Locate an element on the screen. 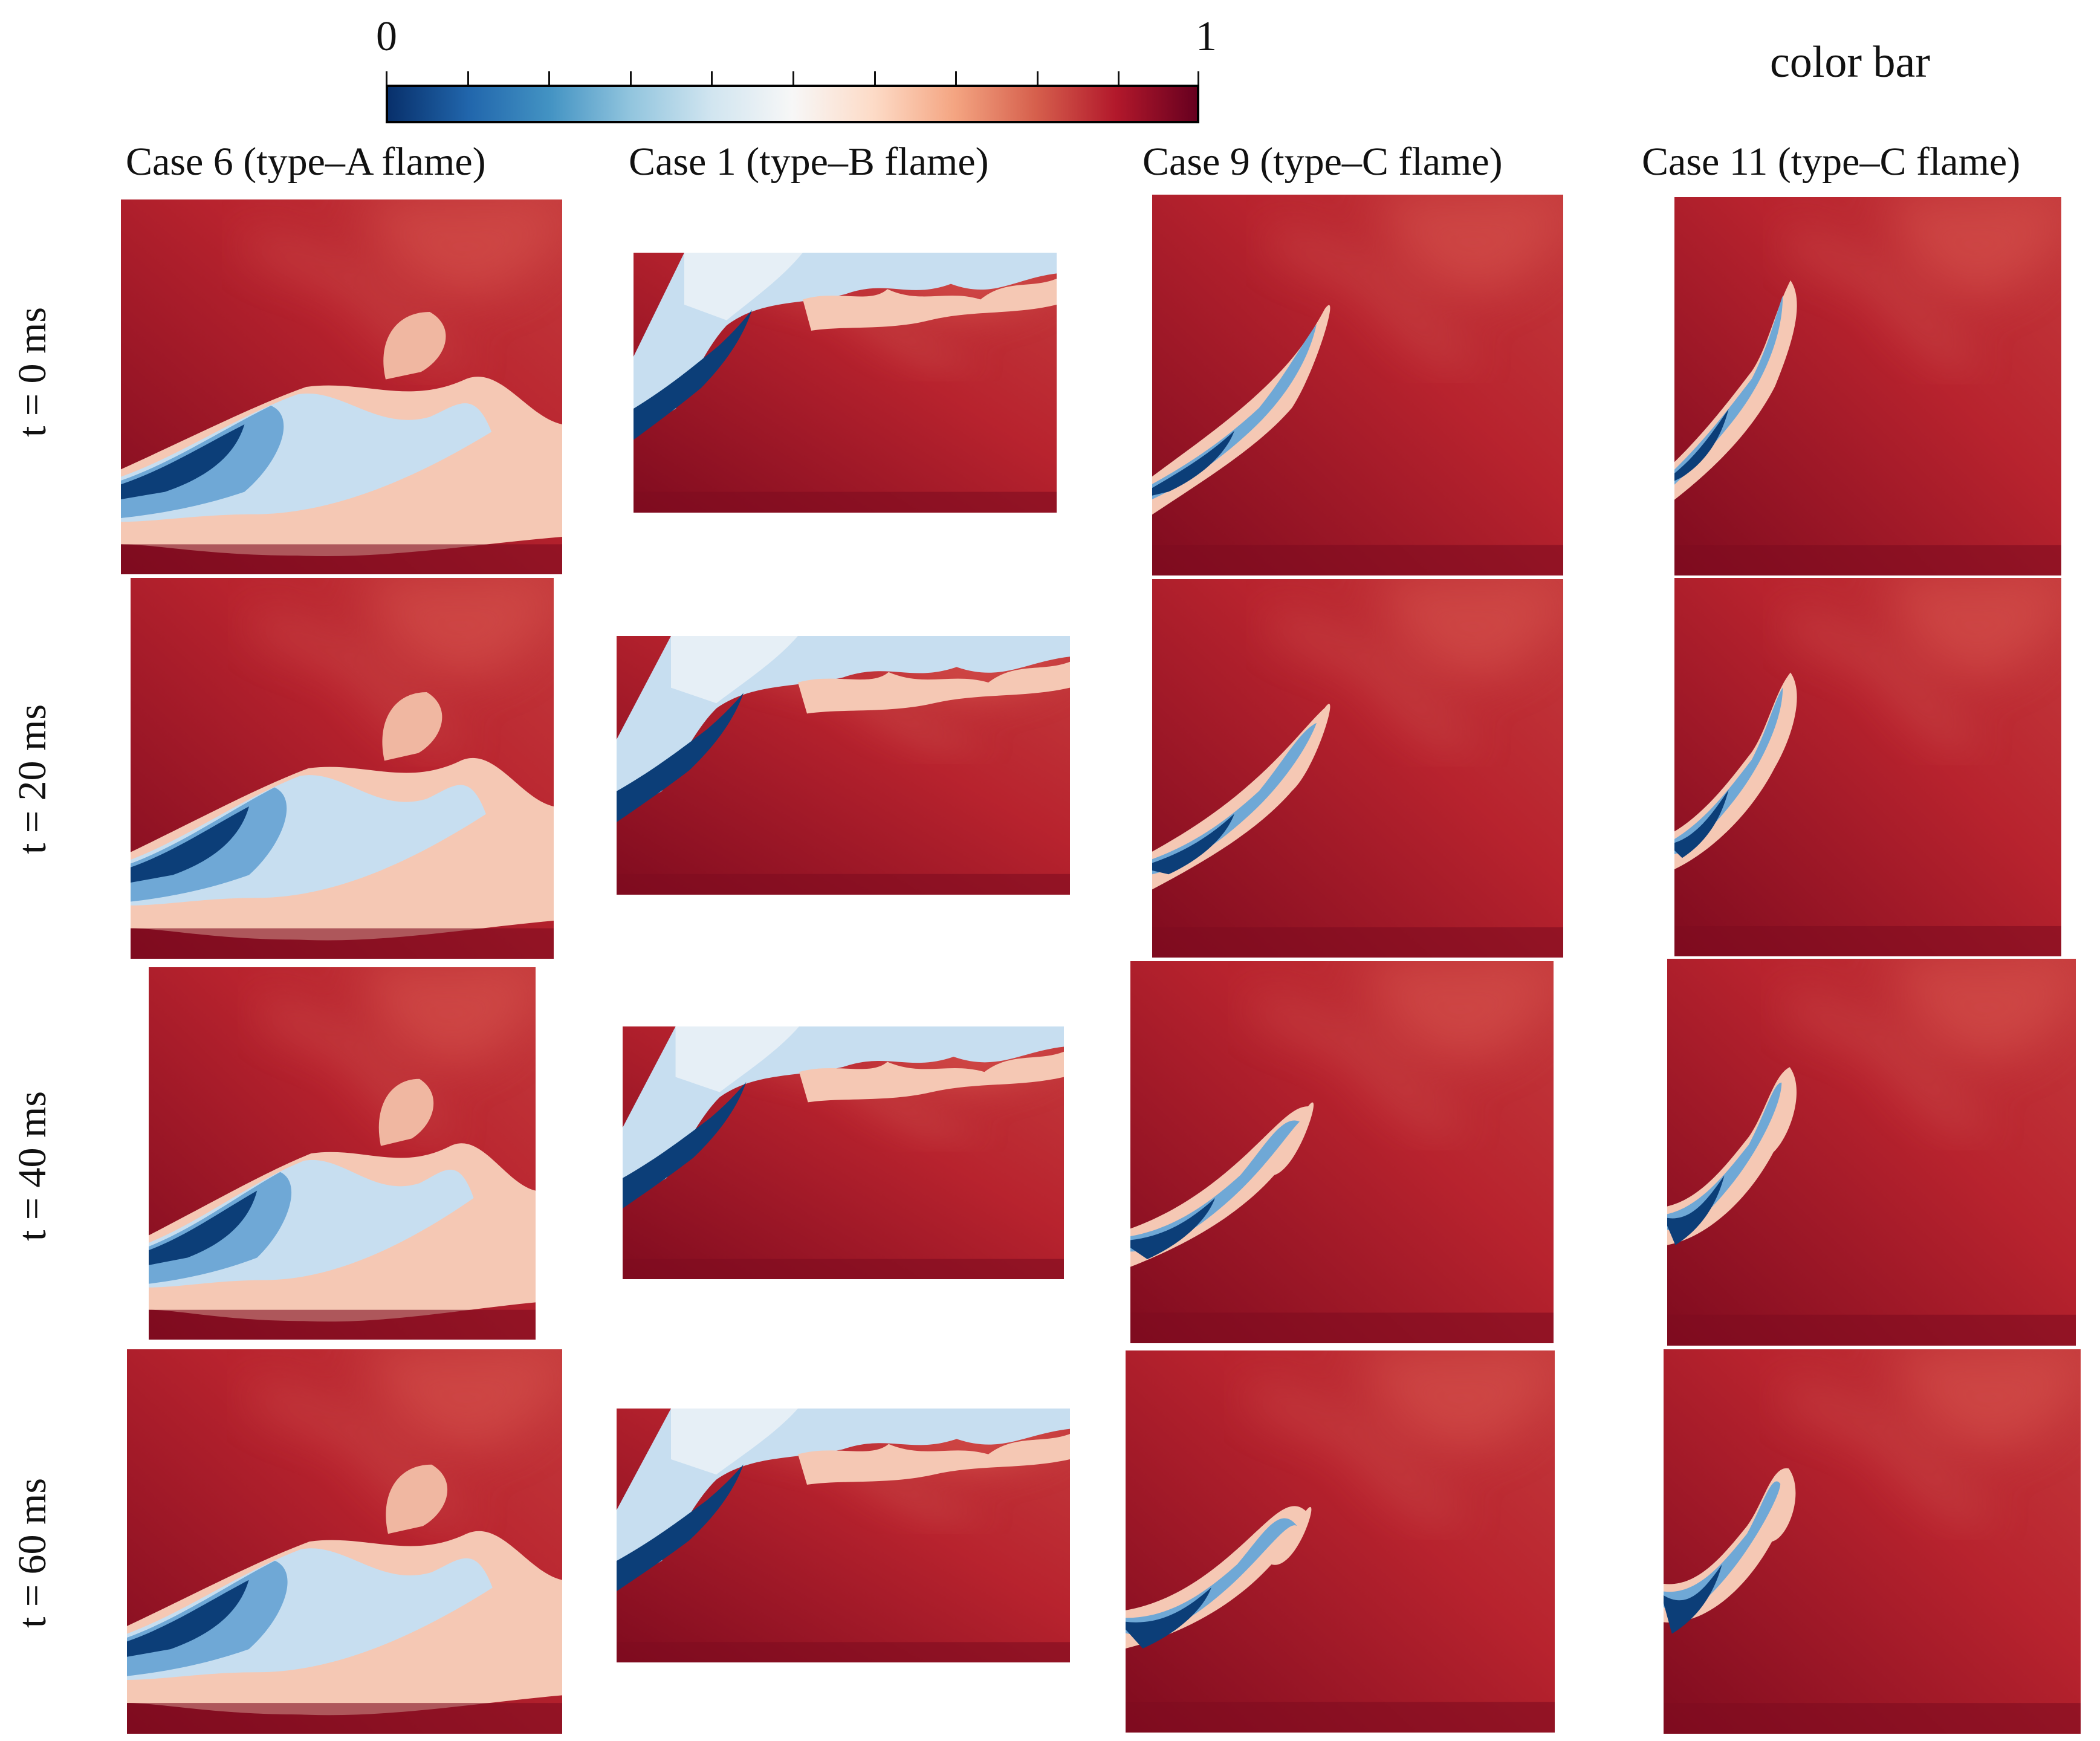 The width and height of the screenshot is (2100, 1741). row-label-t40: t = 40 ms is located at coordinates (32, 1166).